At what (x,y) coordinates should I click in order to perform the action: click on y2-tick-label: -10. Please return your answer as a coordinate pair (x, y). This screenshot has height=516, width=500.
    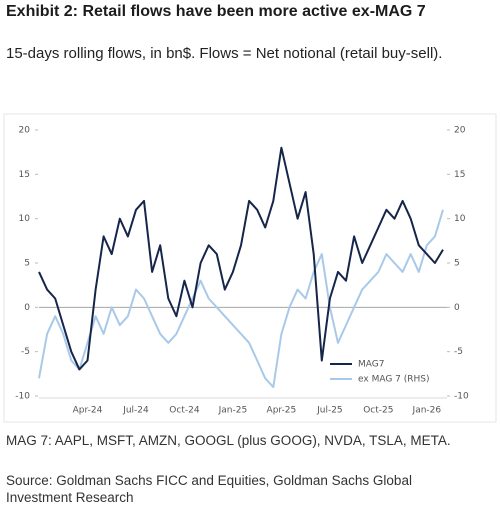
    Looking at the image, I should click on (461, 397).